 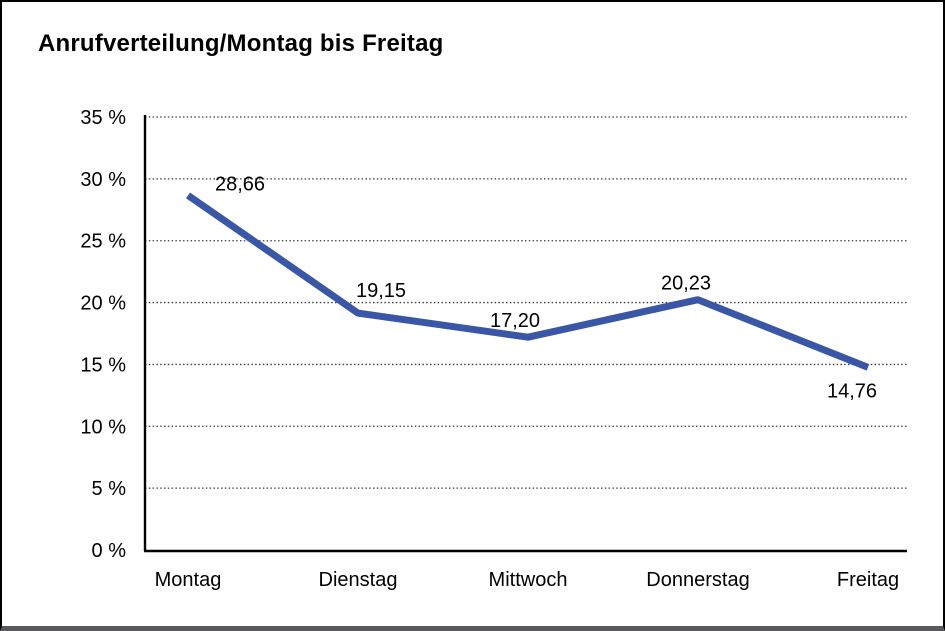 What do you see at coordinates (103, 180) in the screenshot?
I see `y-tick-label: 30 %` at bounding box center [103, 180].